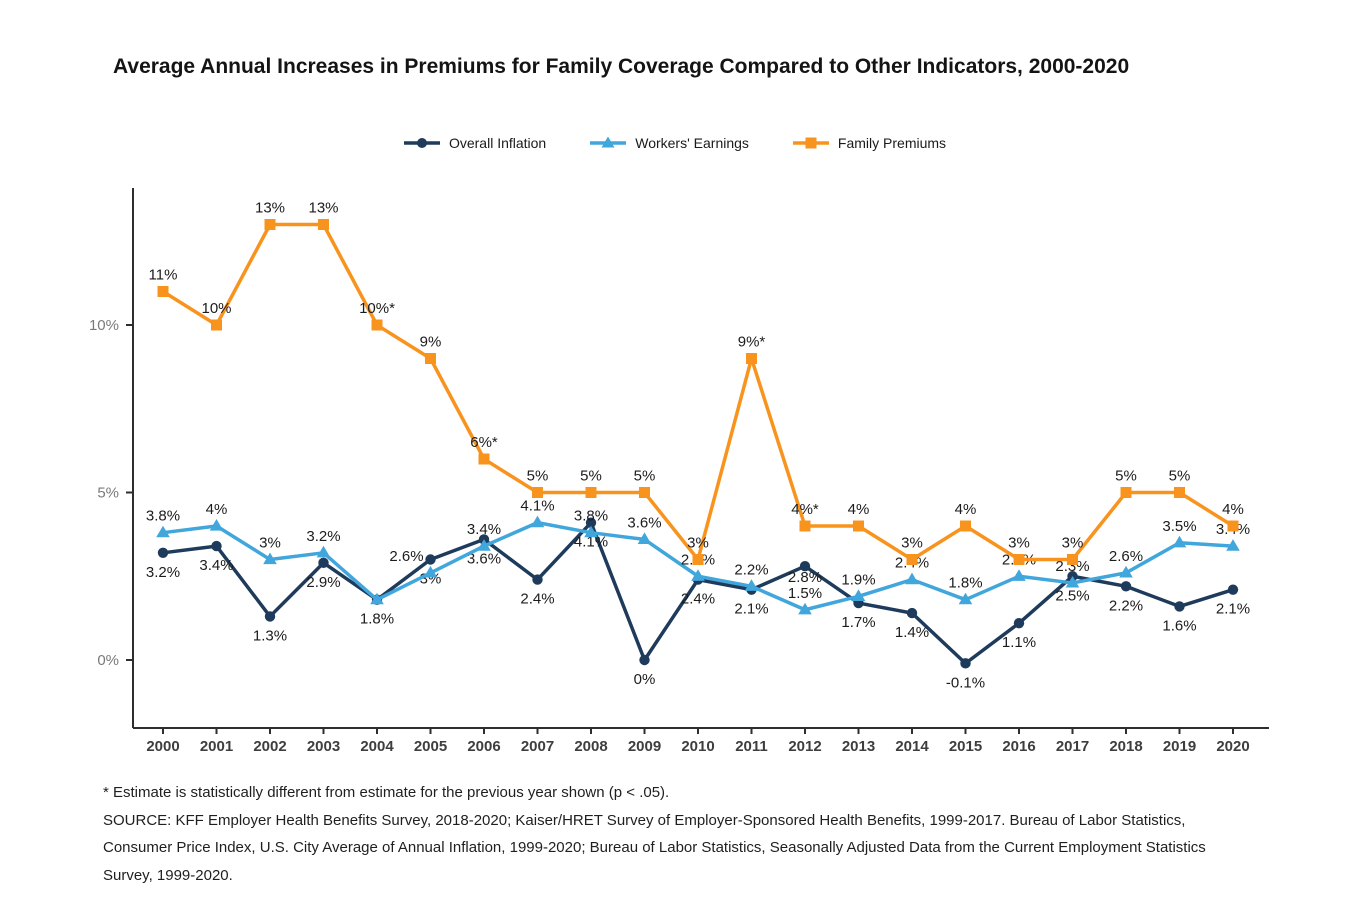 Image resolution: width=1350 pixels, height=900 pixels. I want to click on x-tick-label: 2016, so click(1018, 746).